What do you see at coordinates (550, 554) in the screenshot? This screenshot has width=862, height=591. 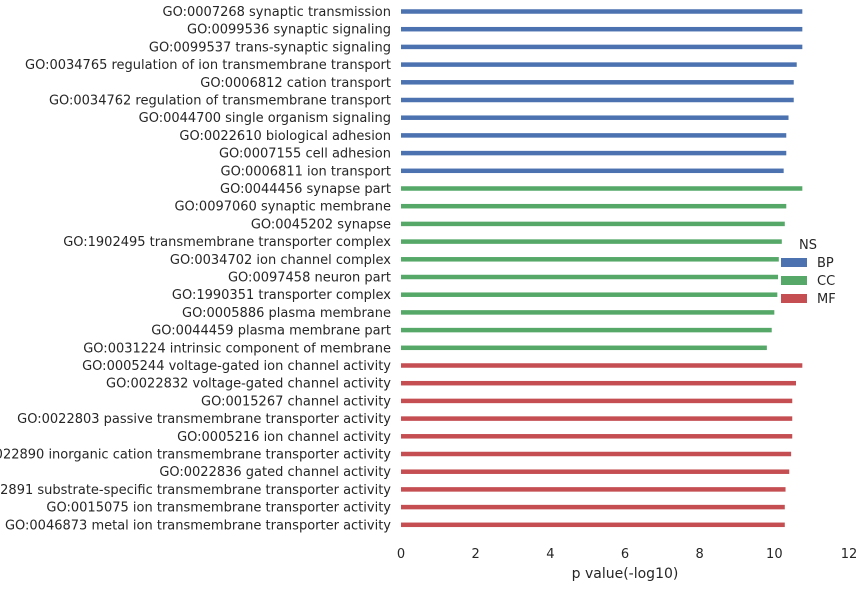 I see `x-tick-label: 4` at bounding box center [550, 554].